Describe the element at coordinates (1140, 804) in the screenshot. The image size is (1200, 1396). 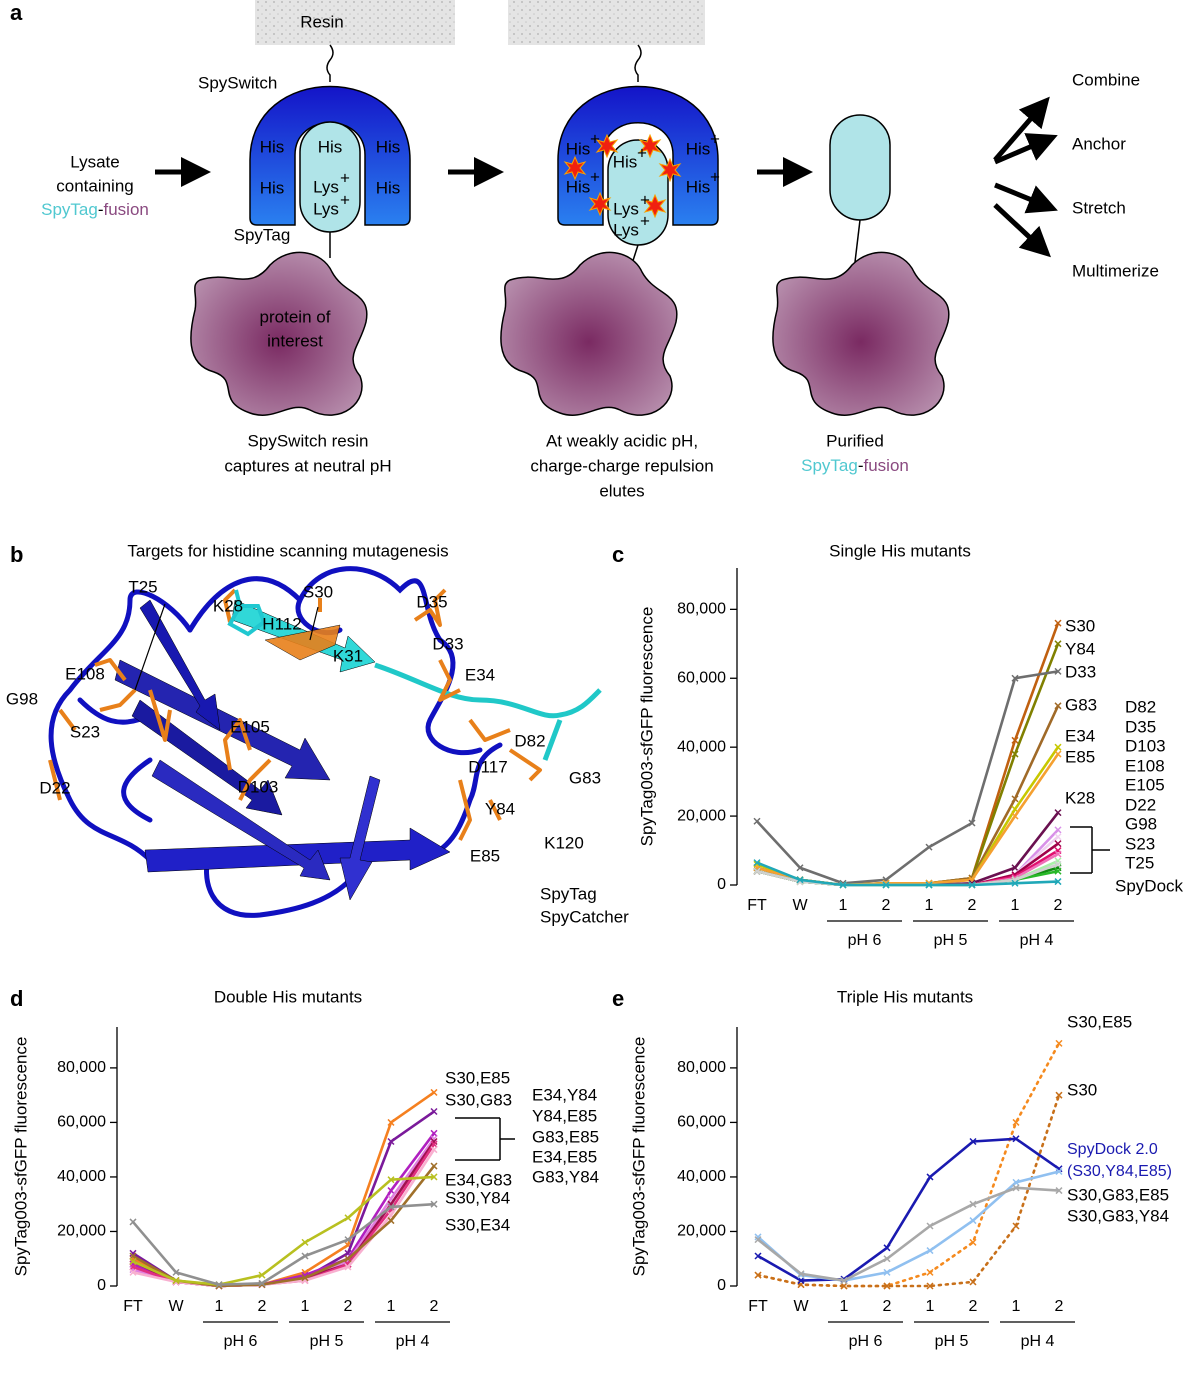
I see `series-label: D22` at that location.